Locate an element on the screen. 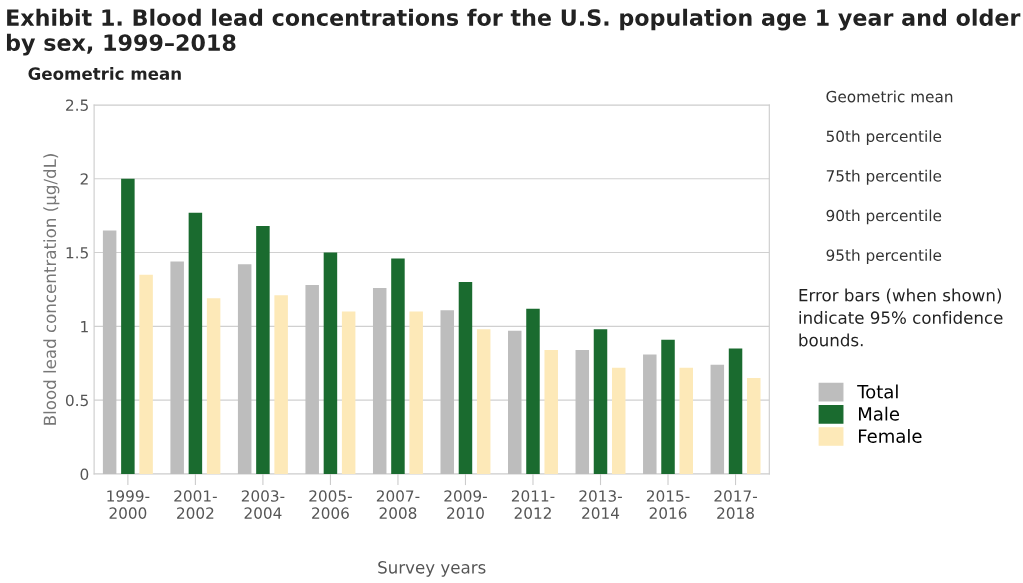  text: Geometric mean is located at coordinates (889, 96).